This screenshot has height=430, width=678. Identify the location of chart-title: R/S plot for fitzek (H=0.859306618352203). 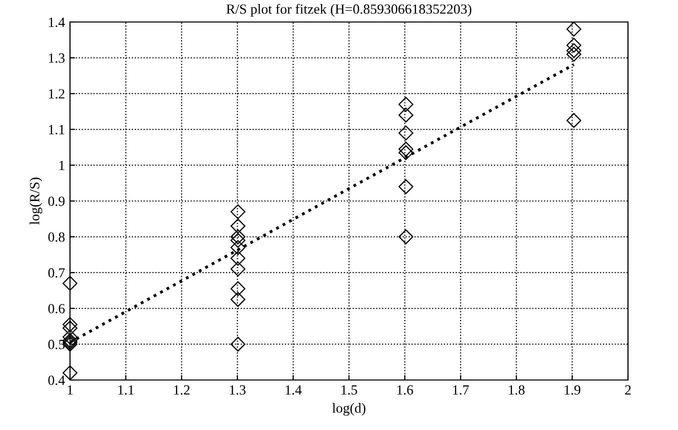
(349, 10).